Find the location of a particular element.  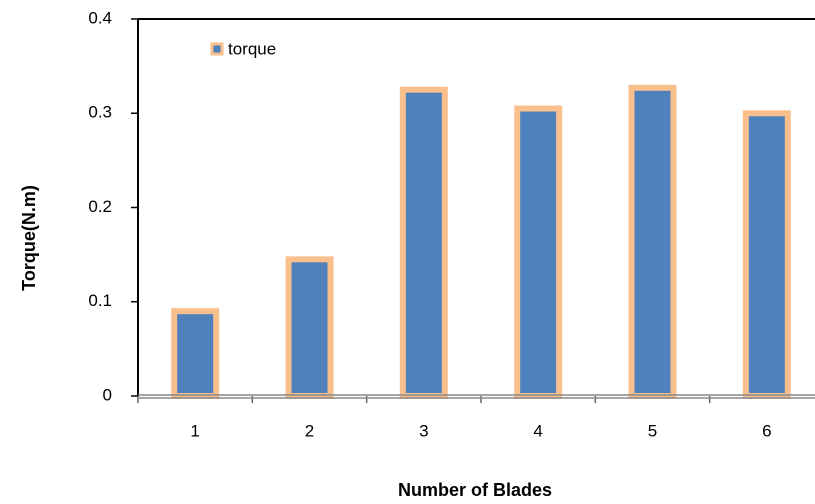

legend-label: torque is located at coordinates (252, 48).